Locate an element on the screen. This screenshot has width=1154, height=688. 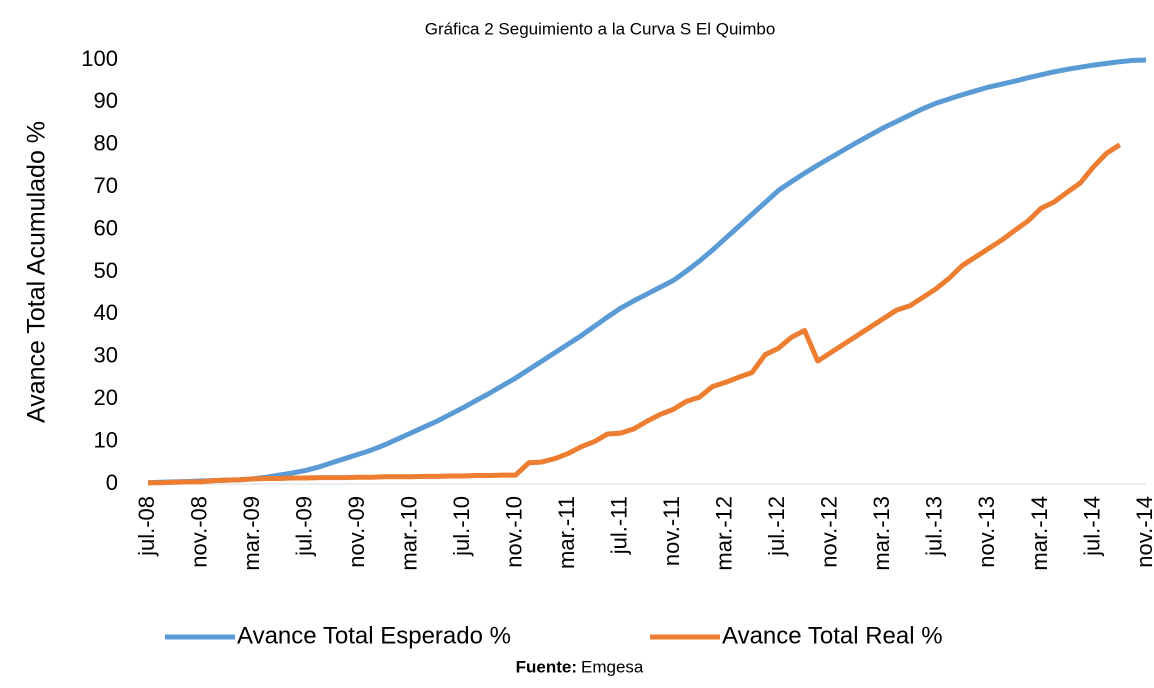
x-tick-label: nov.-08 is located at coordinates (198, 532).